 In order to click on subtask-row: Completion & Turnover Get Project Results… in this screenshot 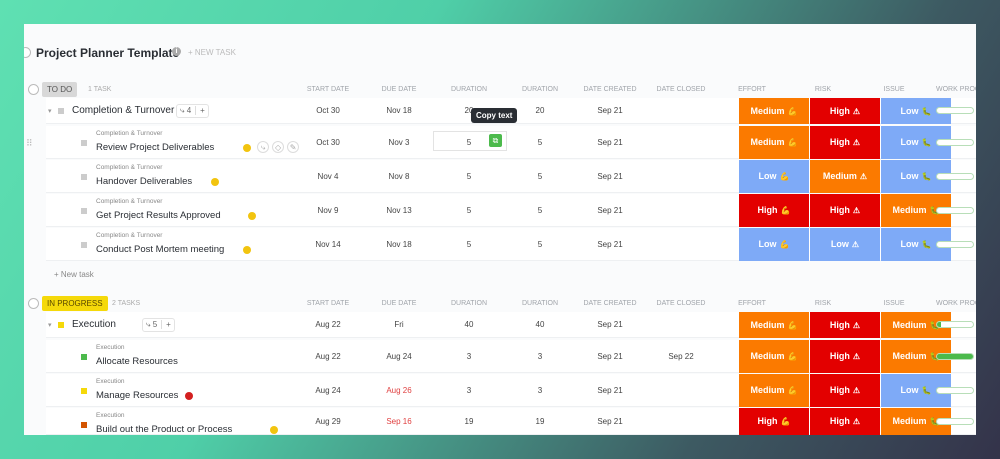, I will do `click(511, 210)`.